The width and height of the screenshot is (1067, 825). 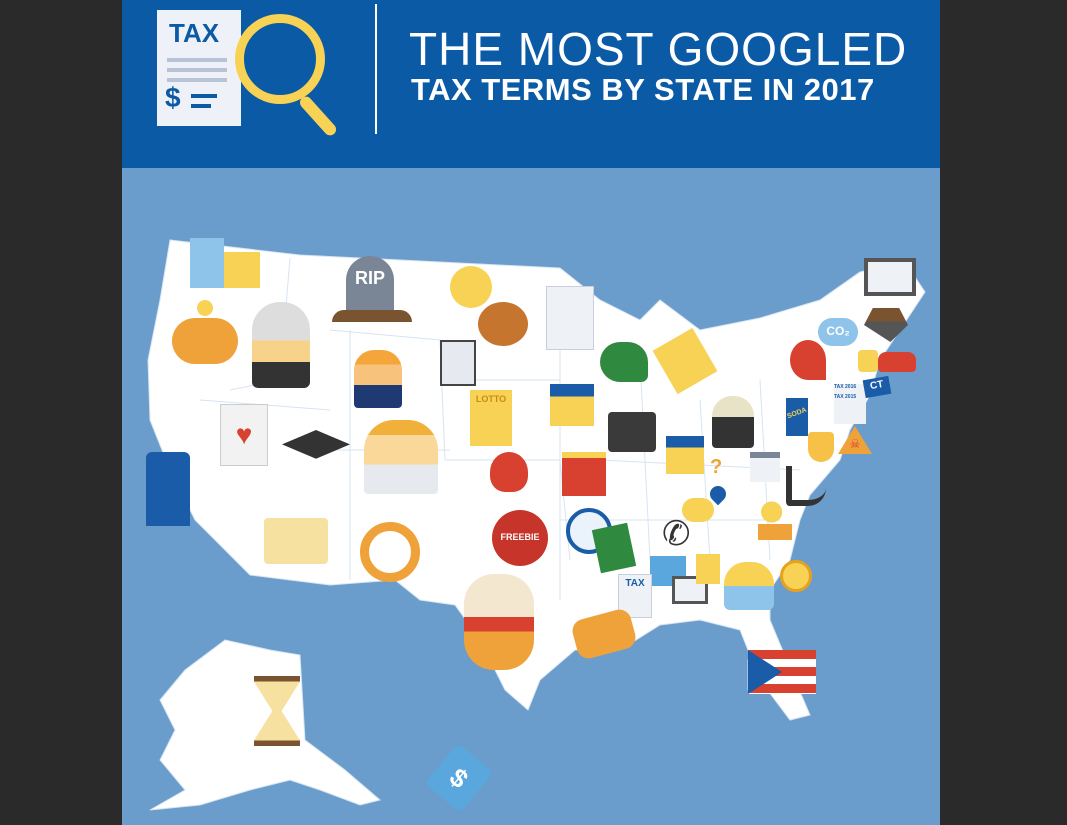 I want to click on rooster-icon, so click(x=499, y=622).